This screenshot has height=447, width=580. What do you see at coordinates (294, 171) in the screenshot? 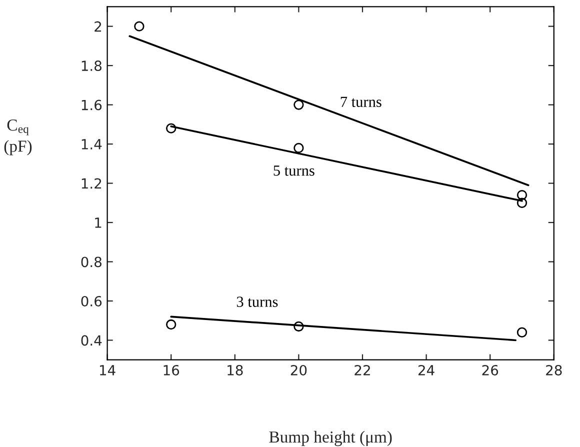
I see `series-label: 5 turns` at bounding box center [294, 171].